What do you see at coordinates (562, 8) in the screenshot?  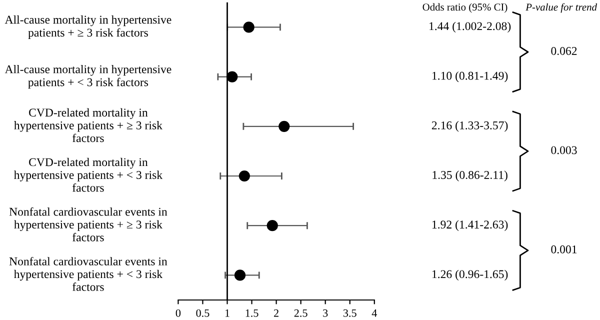 I see `text: P-value for trend` at bounding box center [562, 8].